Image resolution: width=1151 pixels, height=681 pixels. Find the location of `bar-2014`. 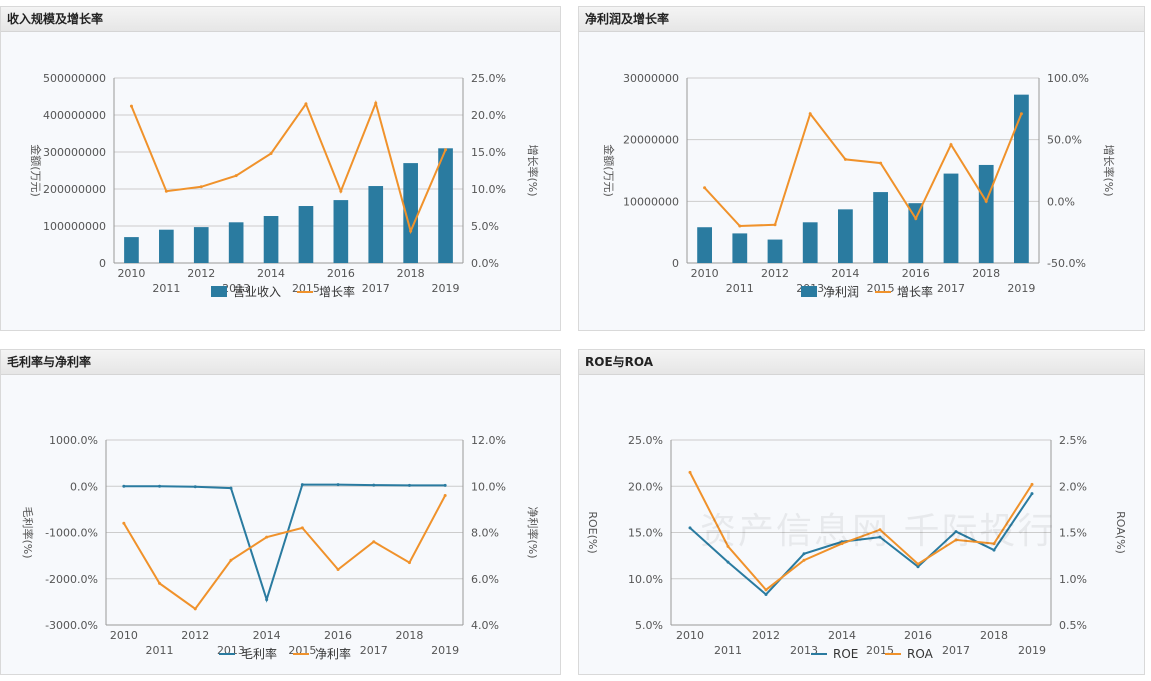

bar-2014 is located at coordinates (845, 236).